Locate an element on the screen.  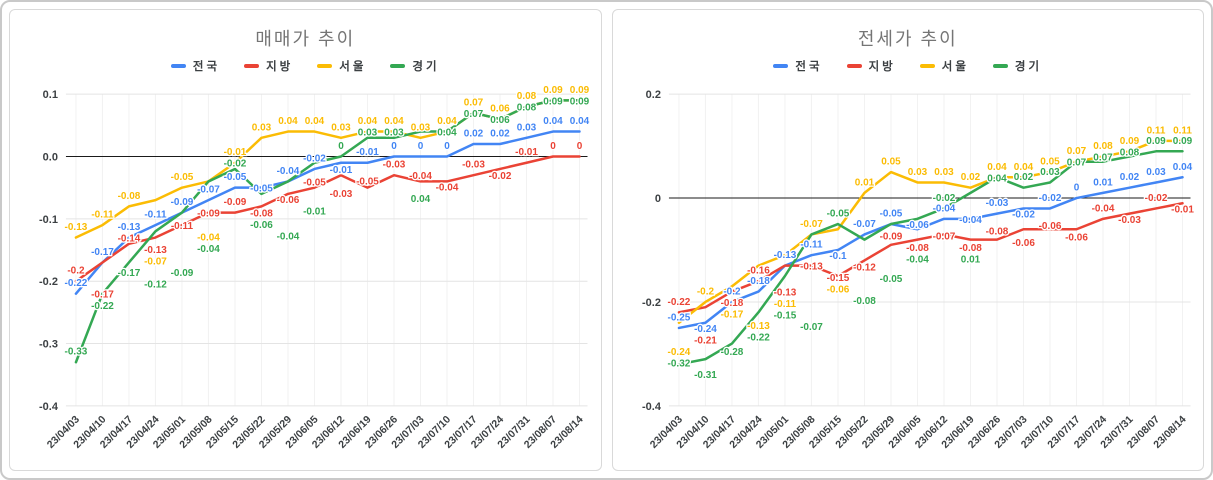
chart-title-jeonse-price: 전세가 추이 is located at coordinates (907, 39).